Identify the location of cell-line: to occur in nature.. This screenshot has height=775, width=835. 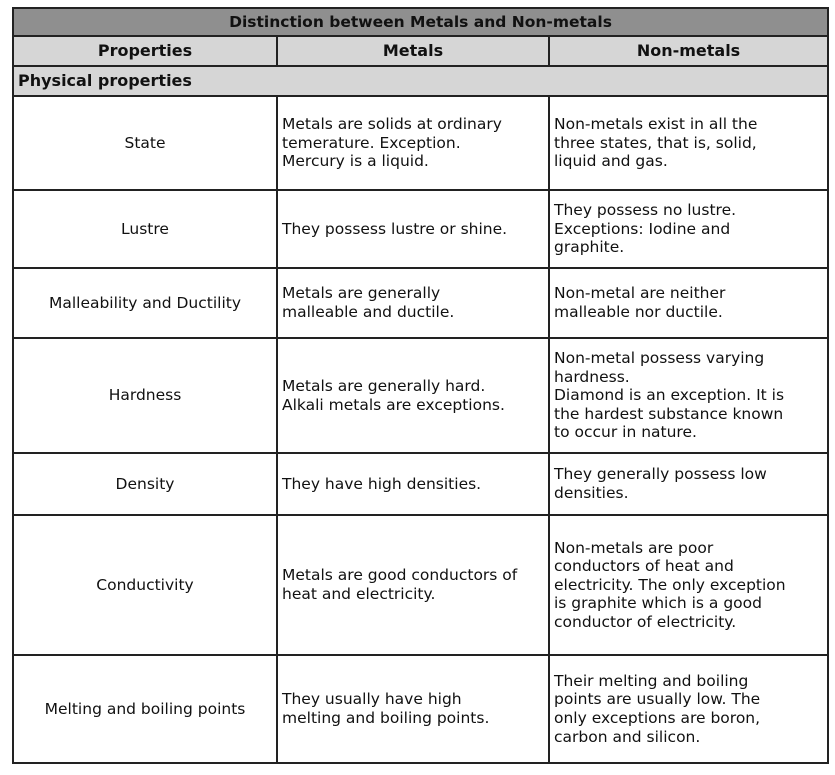
(625, 432).